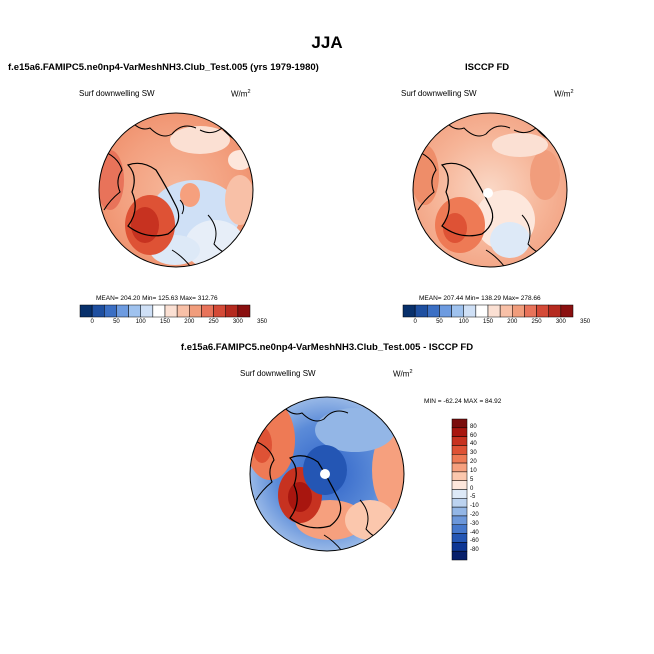  What do you see at coordinates (472, 488) in the screenshot?
I see `panel3-colorbar-tick-label: 0` at bounding box center [472, 488].